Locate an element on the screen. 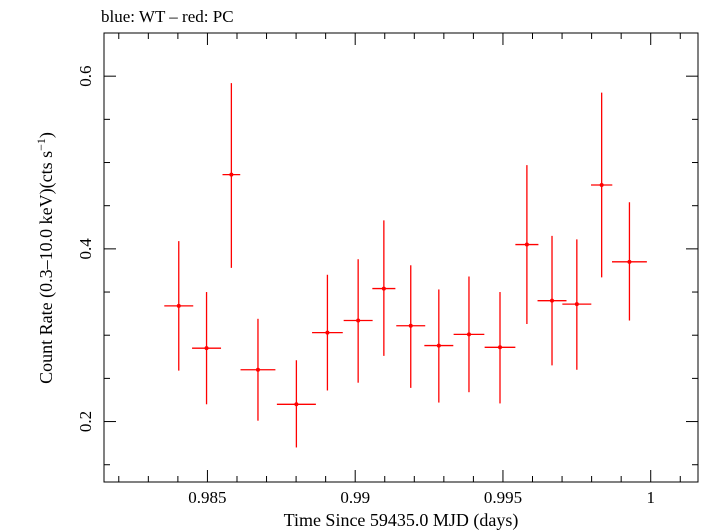 Image resolution: width=709 pixels, height=532 pixels. y-tick-label: 0.2 is located at coordinates (85, 421).